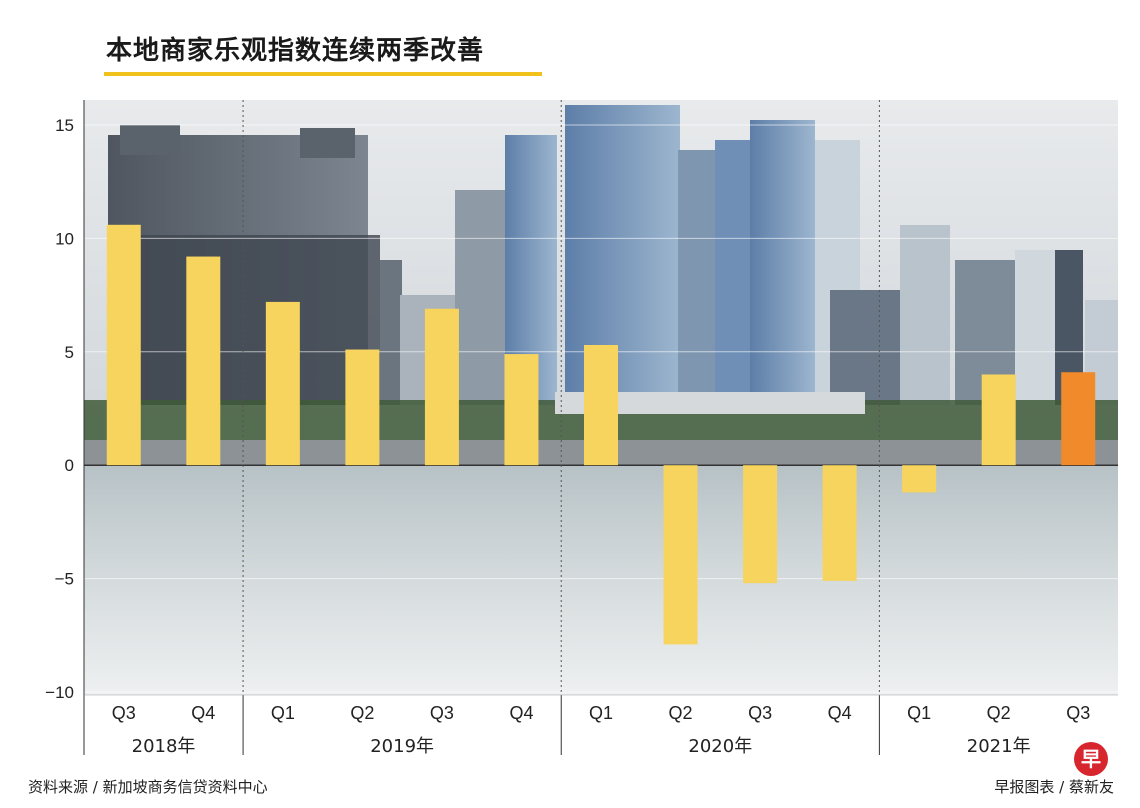  What do you see at coordinates (295, 51) in the screenshot?
I see `chart-title: 本地商家乐观指数连续两季改善` at bounding box center [295, 51].